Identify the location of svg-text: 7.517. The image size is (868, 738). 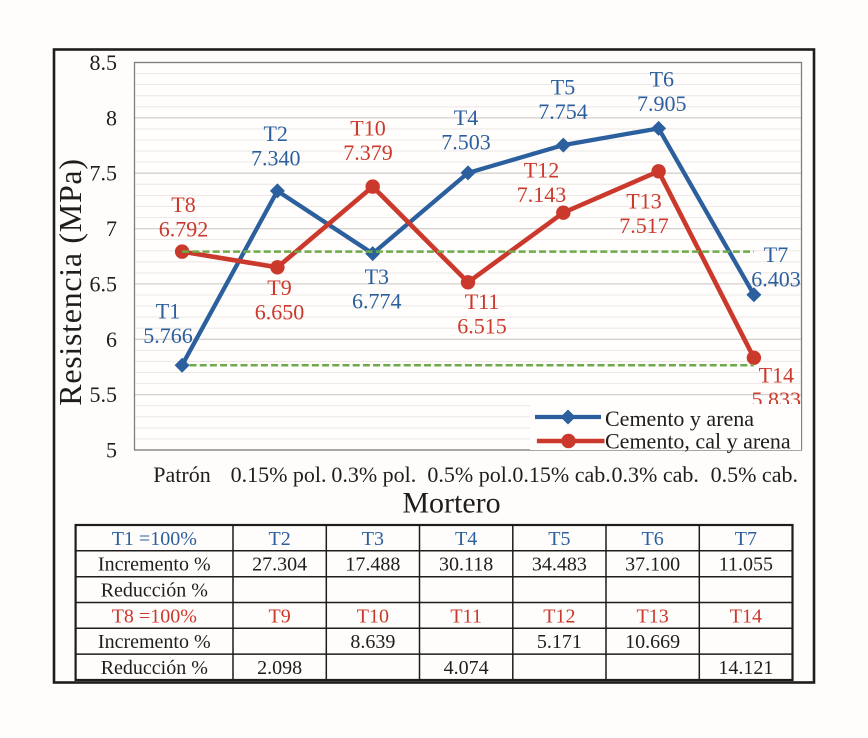
(644, 225).